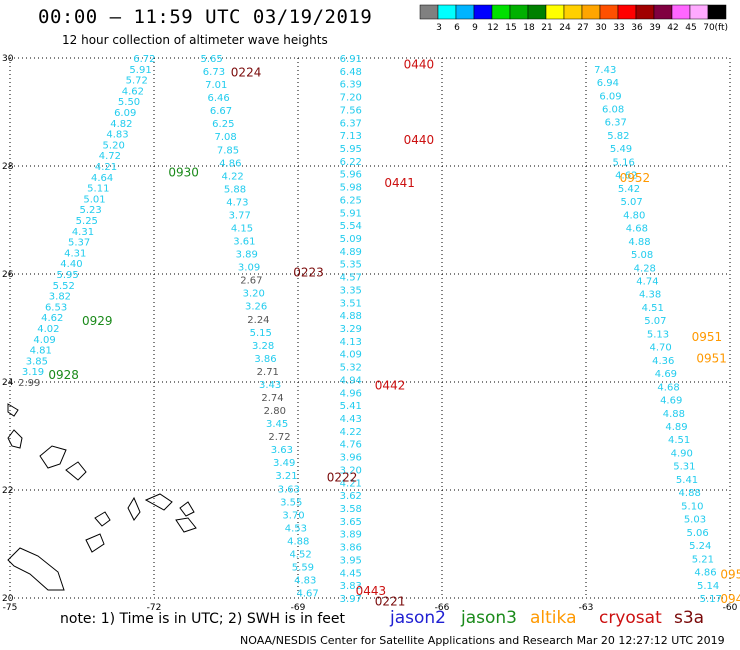 This screenshot has height=650, width=740. What do you see at coordinates (475, 28) in the screenshot?
I see `colorbar-tick-label: 9` at bounding box center [475, 28].